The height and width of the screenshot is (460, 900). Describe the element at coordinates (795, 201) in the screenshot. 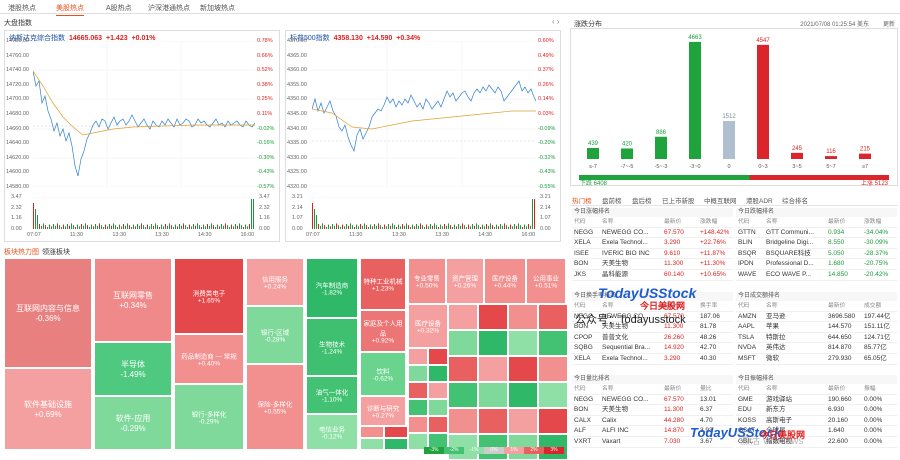

I see `tab-composite: 综合排名` at that location.